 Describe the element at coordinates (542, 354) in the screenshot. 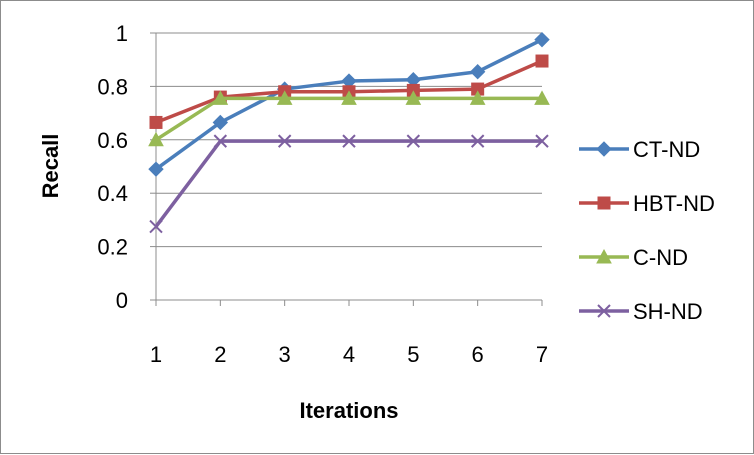

I see `x-tick-label: 7` at that location.